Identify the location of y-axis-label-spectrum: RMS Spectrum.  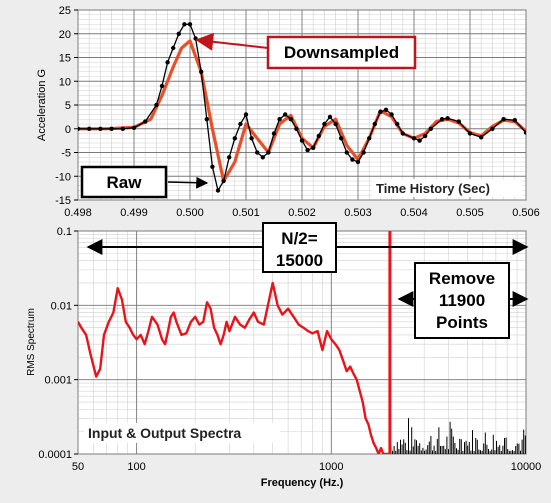
(31, 342).